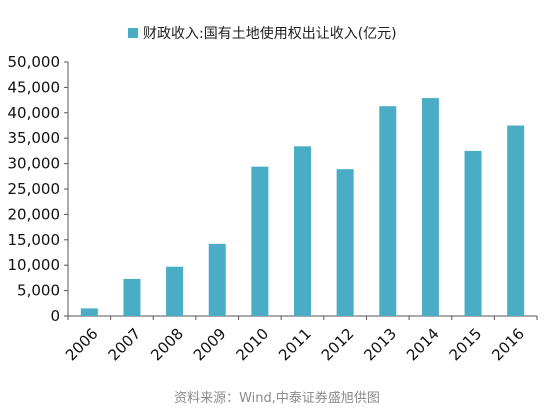  Describe the element at coordinates (34, 62) in the screenshot. I see `y-tick-label: 50,000` at that location.